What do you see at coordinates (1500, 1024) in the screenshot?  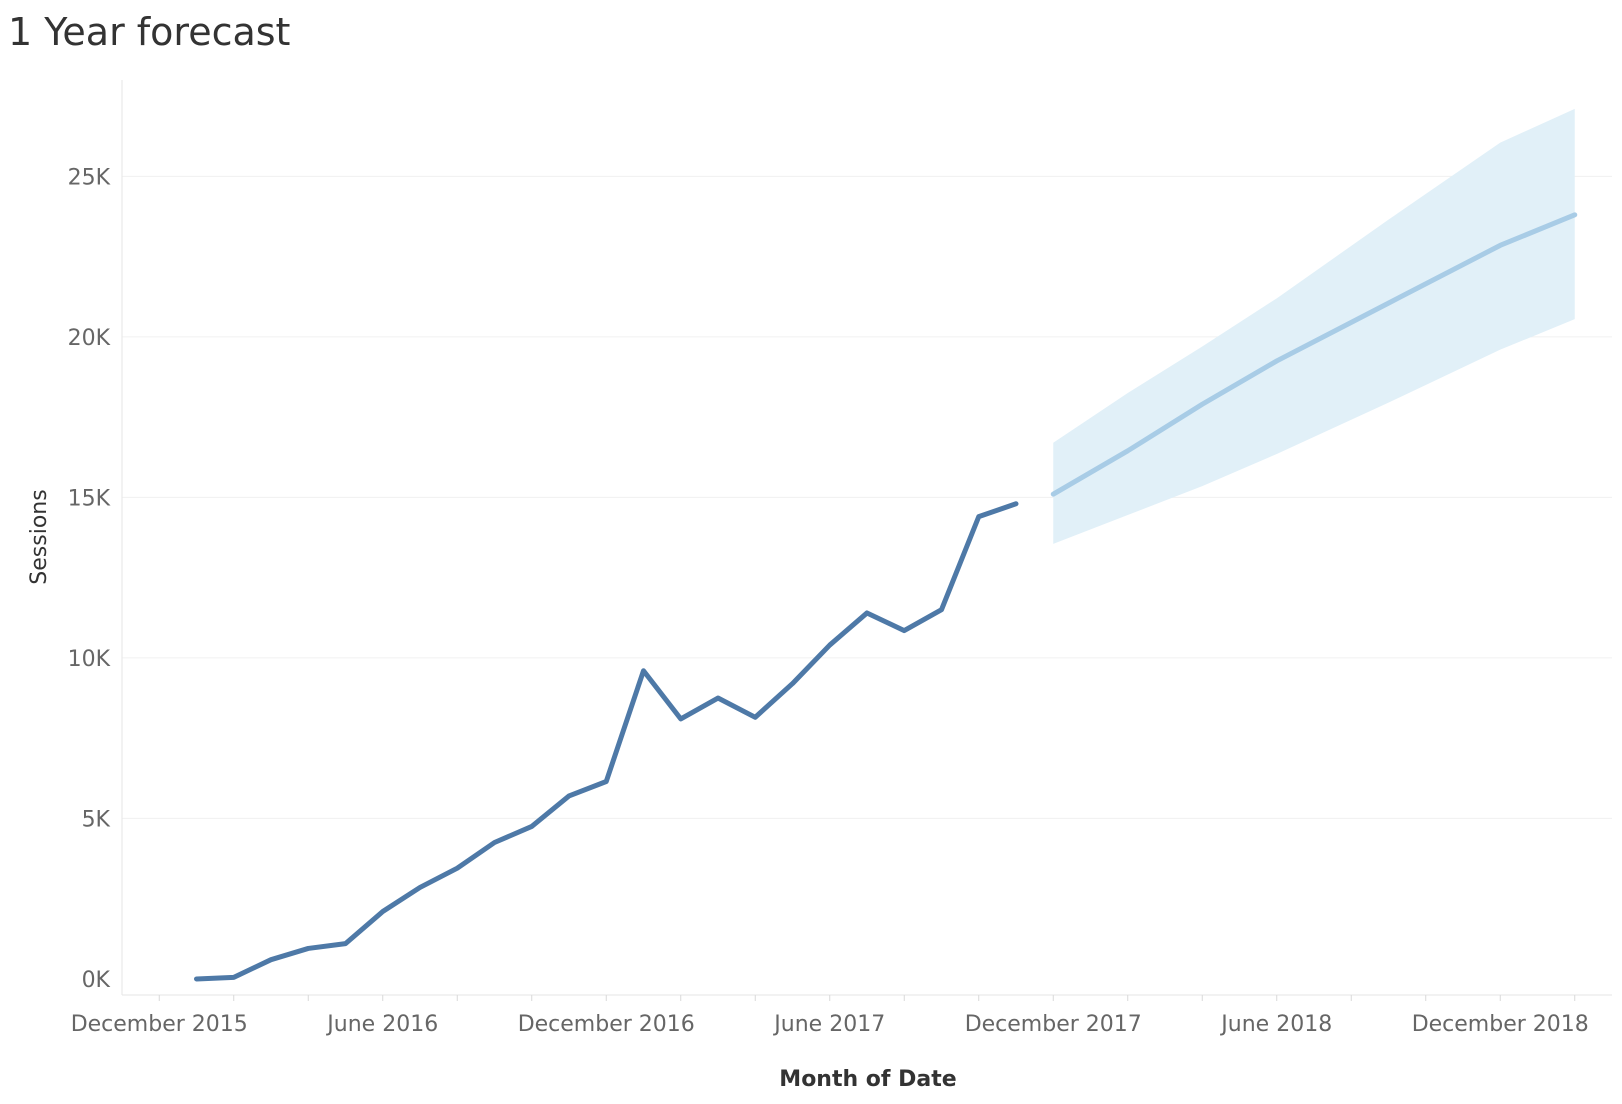 I see `x-tick-label: December 2018` at bounding box center [1500, 1024].